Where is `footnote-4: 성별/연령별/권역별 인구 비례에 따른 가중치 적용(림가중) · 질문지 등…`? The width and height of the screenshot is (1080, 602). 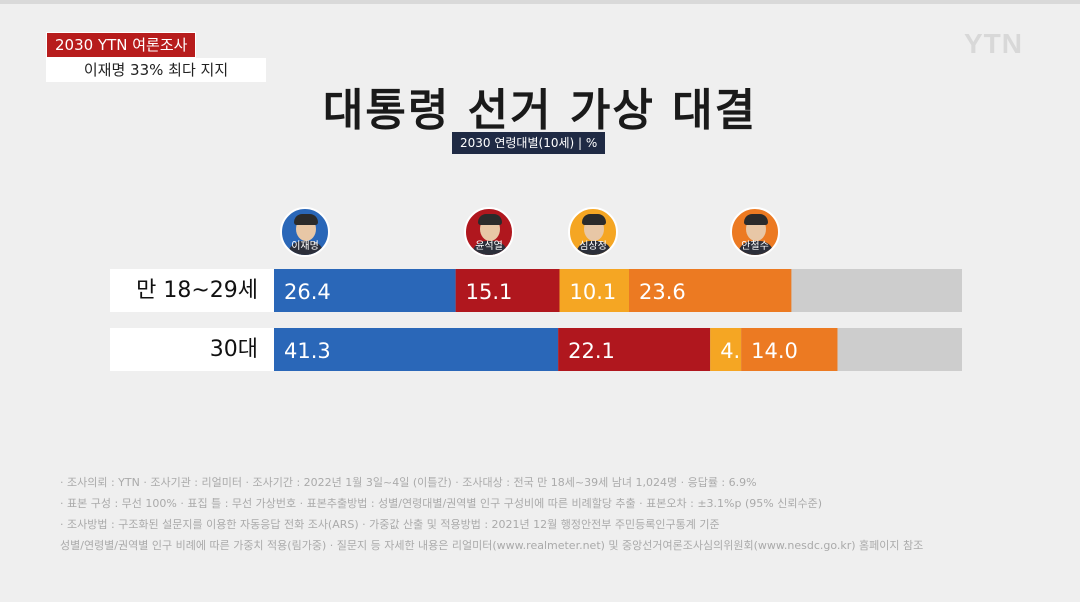
footnote-4: 성별/연령별/권역별 인구 비례에 따른 가중치 적용(림가중) · 질문지 등… is located at coordinates (492, 545).